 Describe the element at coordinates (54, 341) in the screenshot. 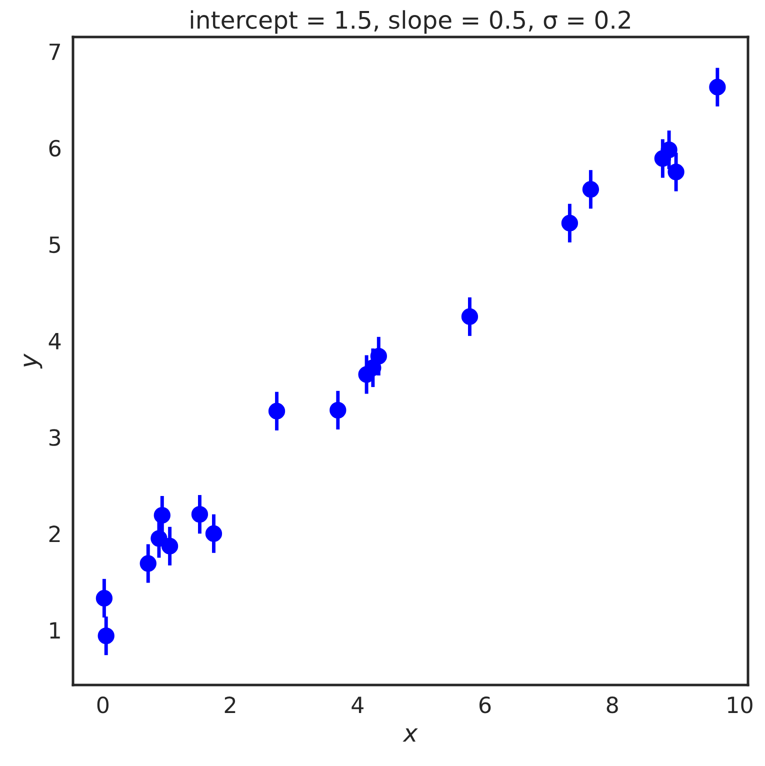

I see `y-tick-label: 4` at that location.